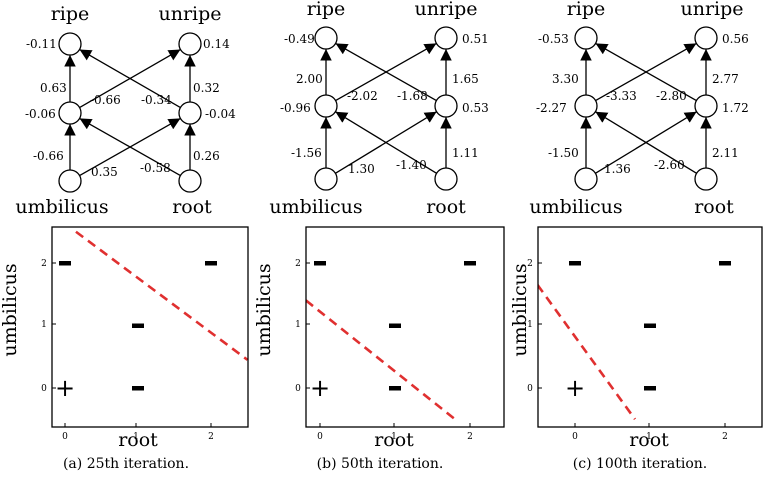  What do you see at coordinates (192, 207) in the screenshot?
I see `input-label-root: root` at bounding box center [192, 207].